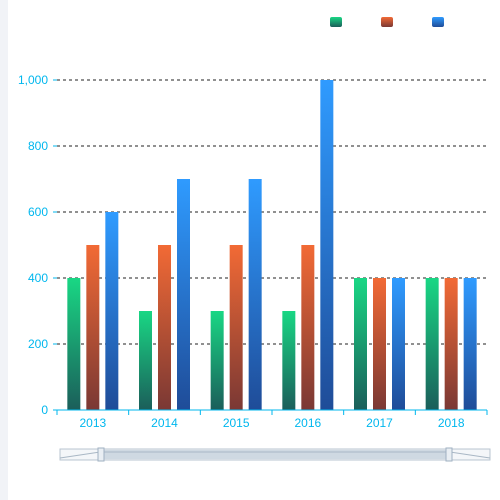 The height and width of the screenshot is (500, 500). I want to click on data-zoom-slider, so click(275, 454).